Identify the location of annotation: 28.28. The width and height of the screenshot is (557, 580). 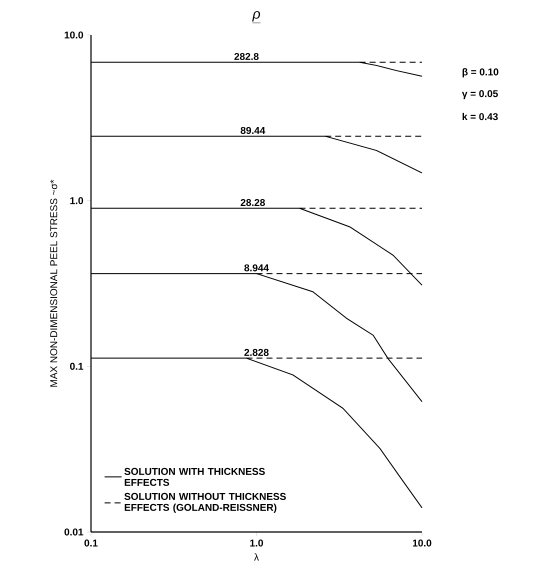
(252, 202).